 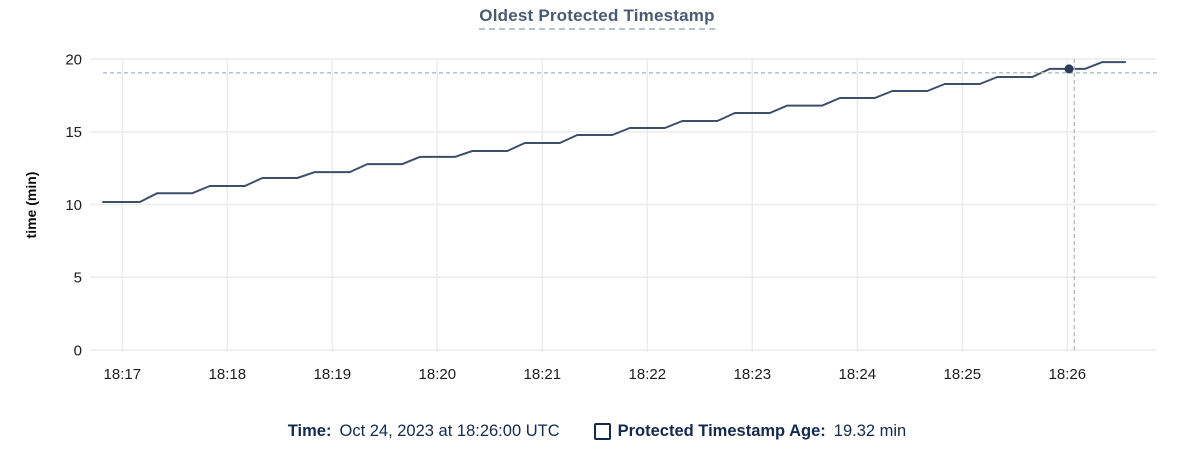 What do you see at coordinates (78, 278) in the screenshot?
I see `y-tick-label: 5` at bounding box center [78, 278].